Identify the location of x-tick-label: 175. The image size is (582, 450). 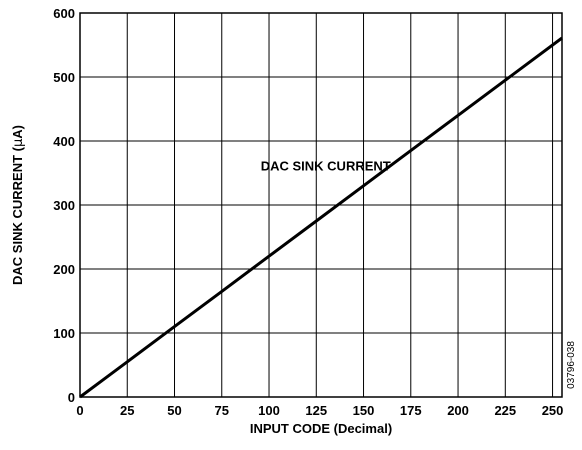
(411, 410).